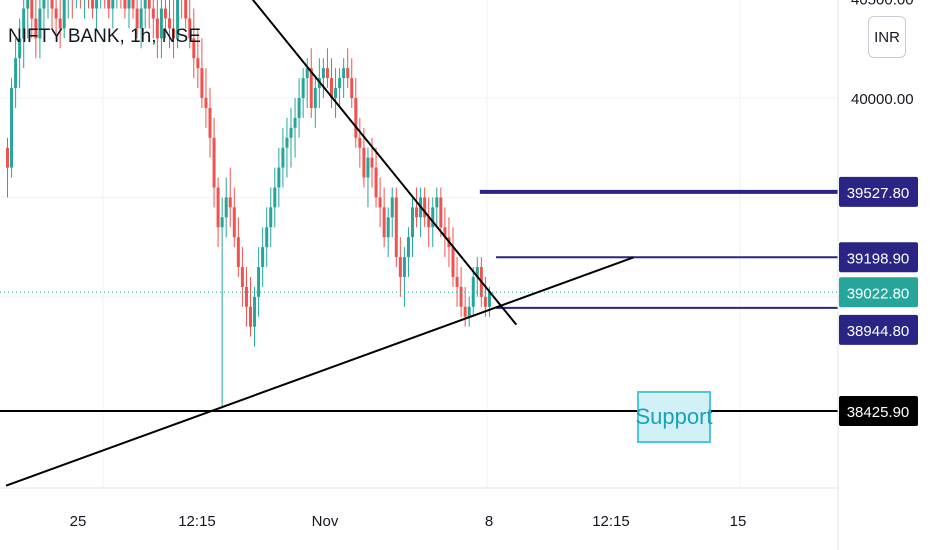 Image resolution: width=932 pixels, height=550 pixels. What do you see at coordinates (408, 521) in the screenshot?
I see `time-axis: 25 12:15 Nov 8 12:15 15` at bounding box center [408, 521].